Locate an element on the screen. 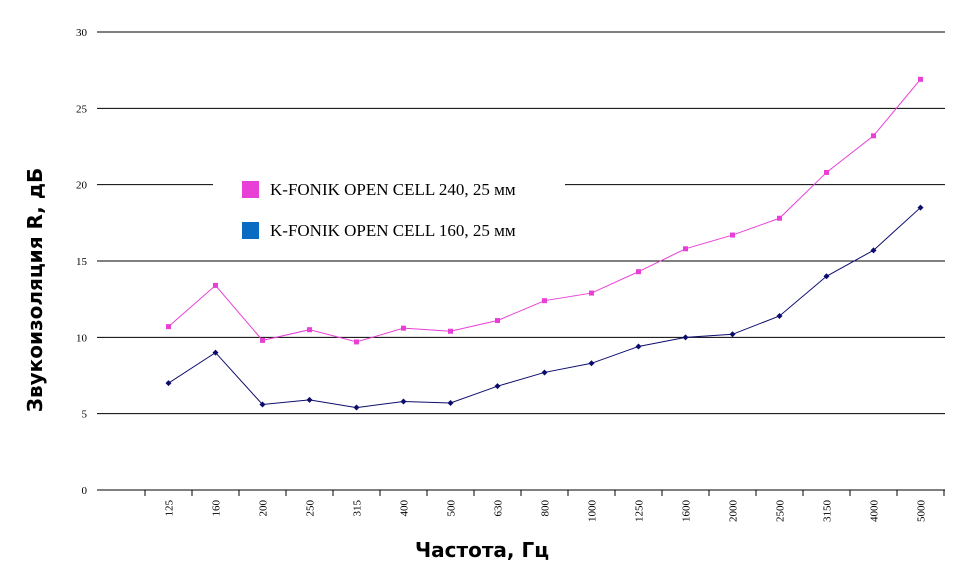 This screenshot has height=585, width=969. y-tick-labels: 0 5 10 15 20 25 30 is located at coordinates (82, 262).